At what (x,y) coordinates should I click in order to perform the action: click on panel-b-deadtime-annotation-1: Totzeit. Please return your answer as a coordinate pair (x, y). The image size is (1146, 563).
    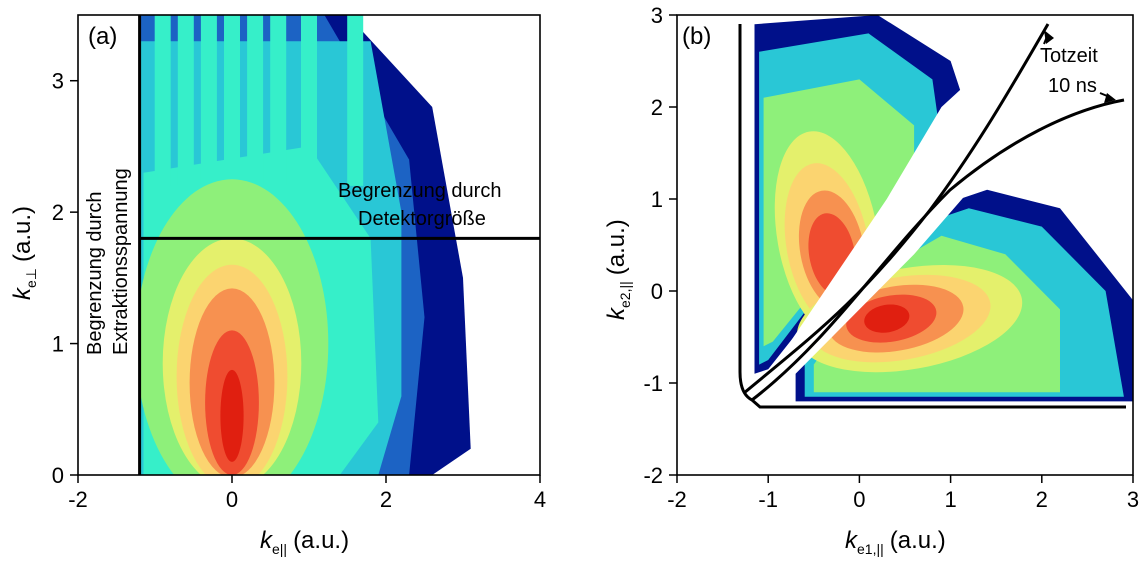
    Looking at the image, I should click on (1069, 56).